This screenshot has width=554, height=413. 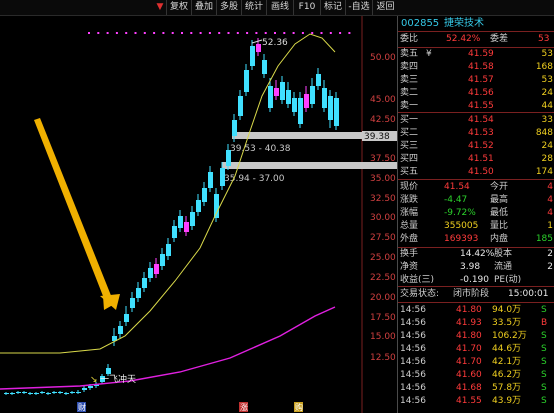 I want to click on high-price-label: 52.36, so click(x=275, y=43).